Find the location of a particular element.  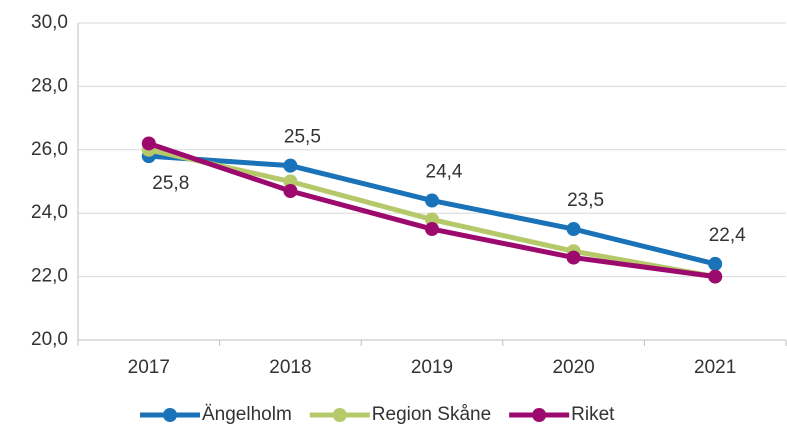

y-tick-label: 22,0 is located at coordinates (49, 276).